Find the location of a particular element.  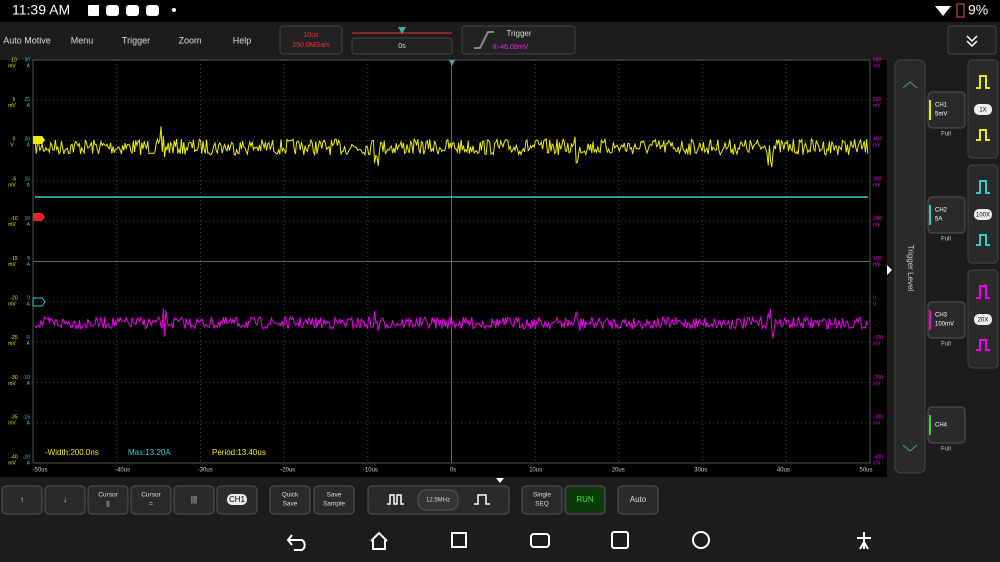

gallery-button is located at coordinates (620, 540).